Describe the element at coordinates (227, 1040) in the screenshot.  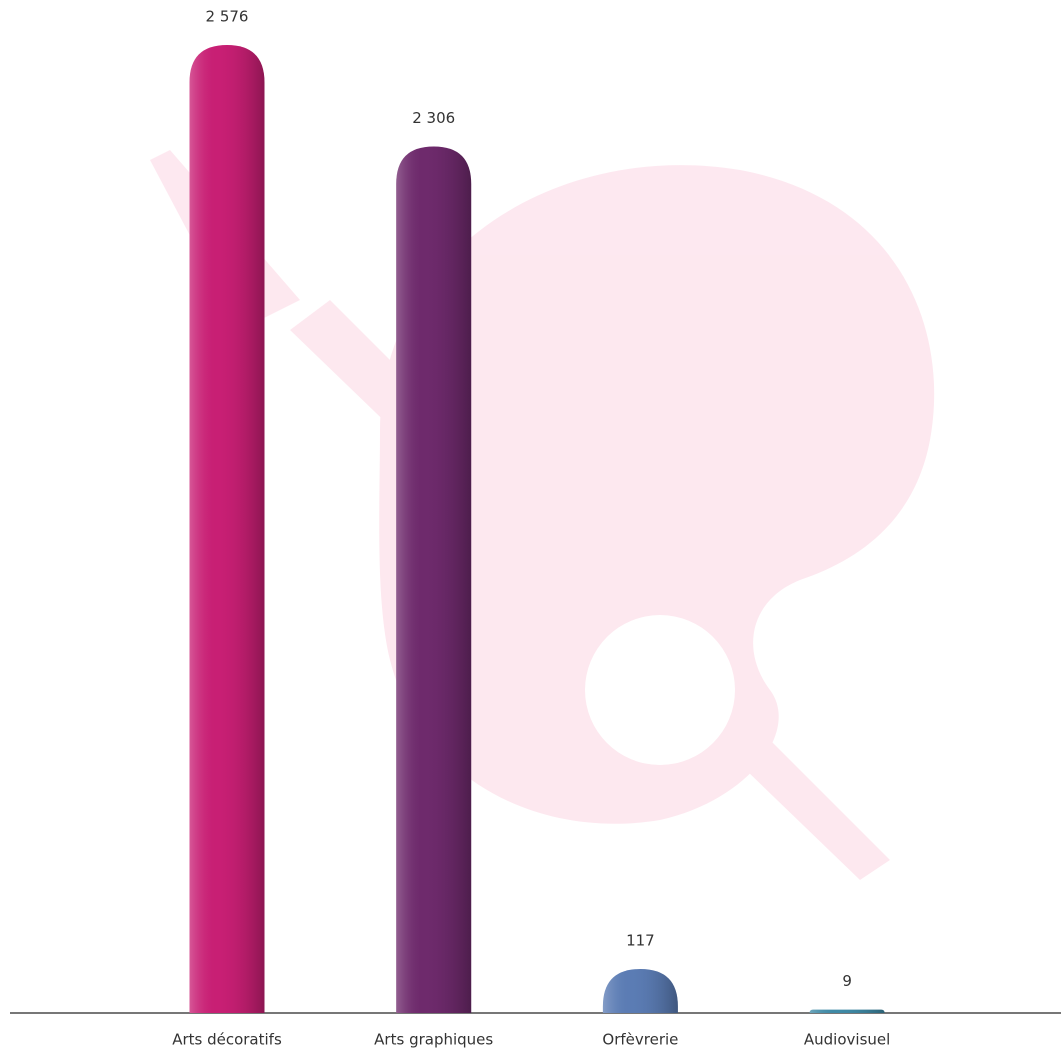
I see `x-tick-label: Arts décoratifs` at that location.